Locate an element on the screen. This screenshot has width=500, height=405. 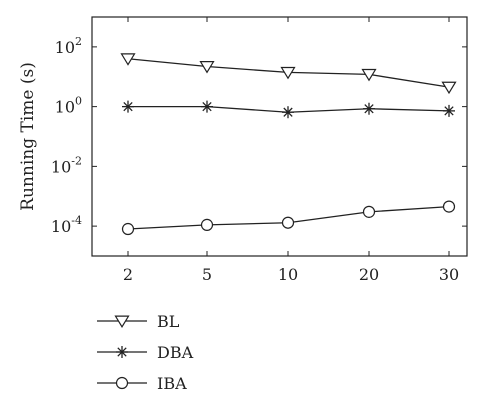
legend-label: BL is located at coordinates (168, 321).